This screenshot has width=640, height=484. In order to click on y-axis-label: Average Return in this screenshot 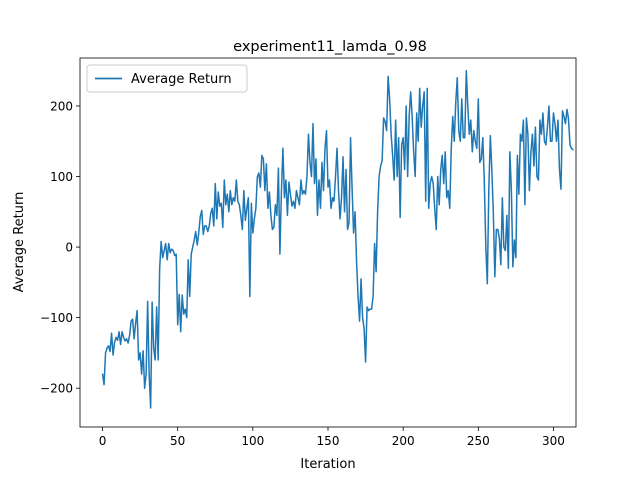, I will do `click(19, 242)`.